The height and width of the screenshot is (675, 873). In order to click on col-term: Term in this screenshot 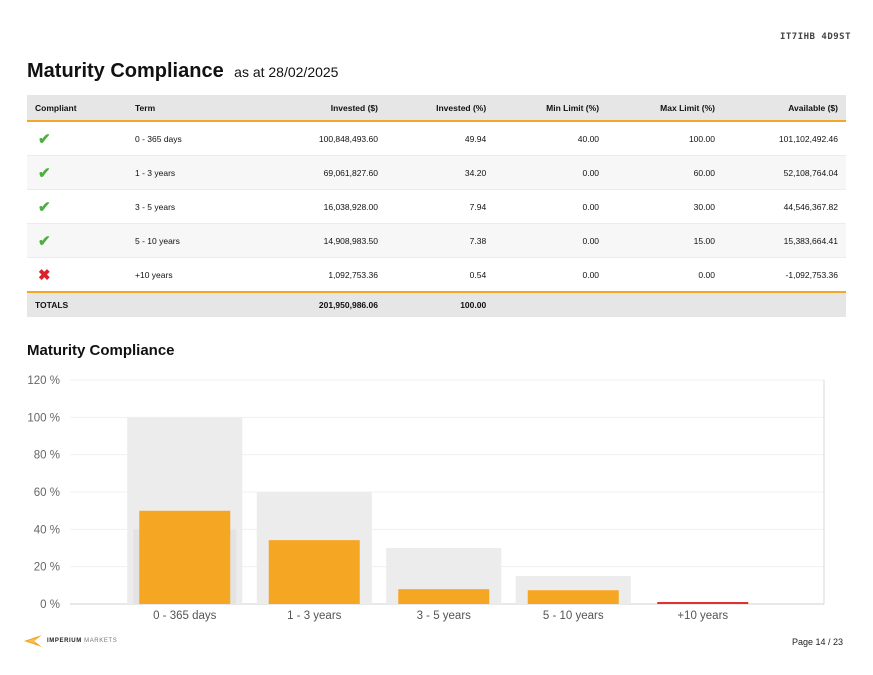, I will do `click(195, 108)`.